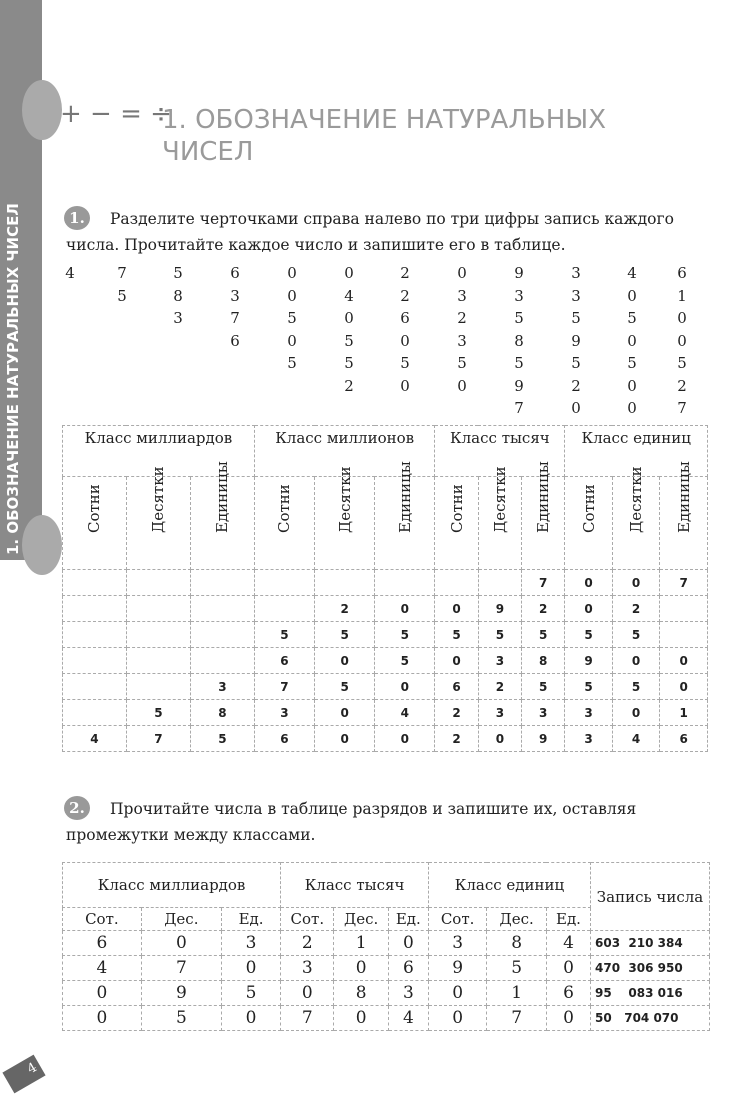 The image size is (746, 1100). I want to click on rank-header: Сот., so click(102, 919).